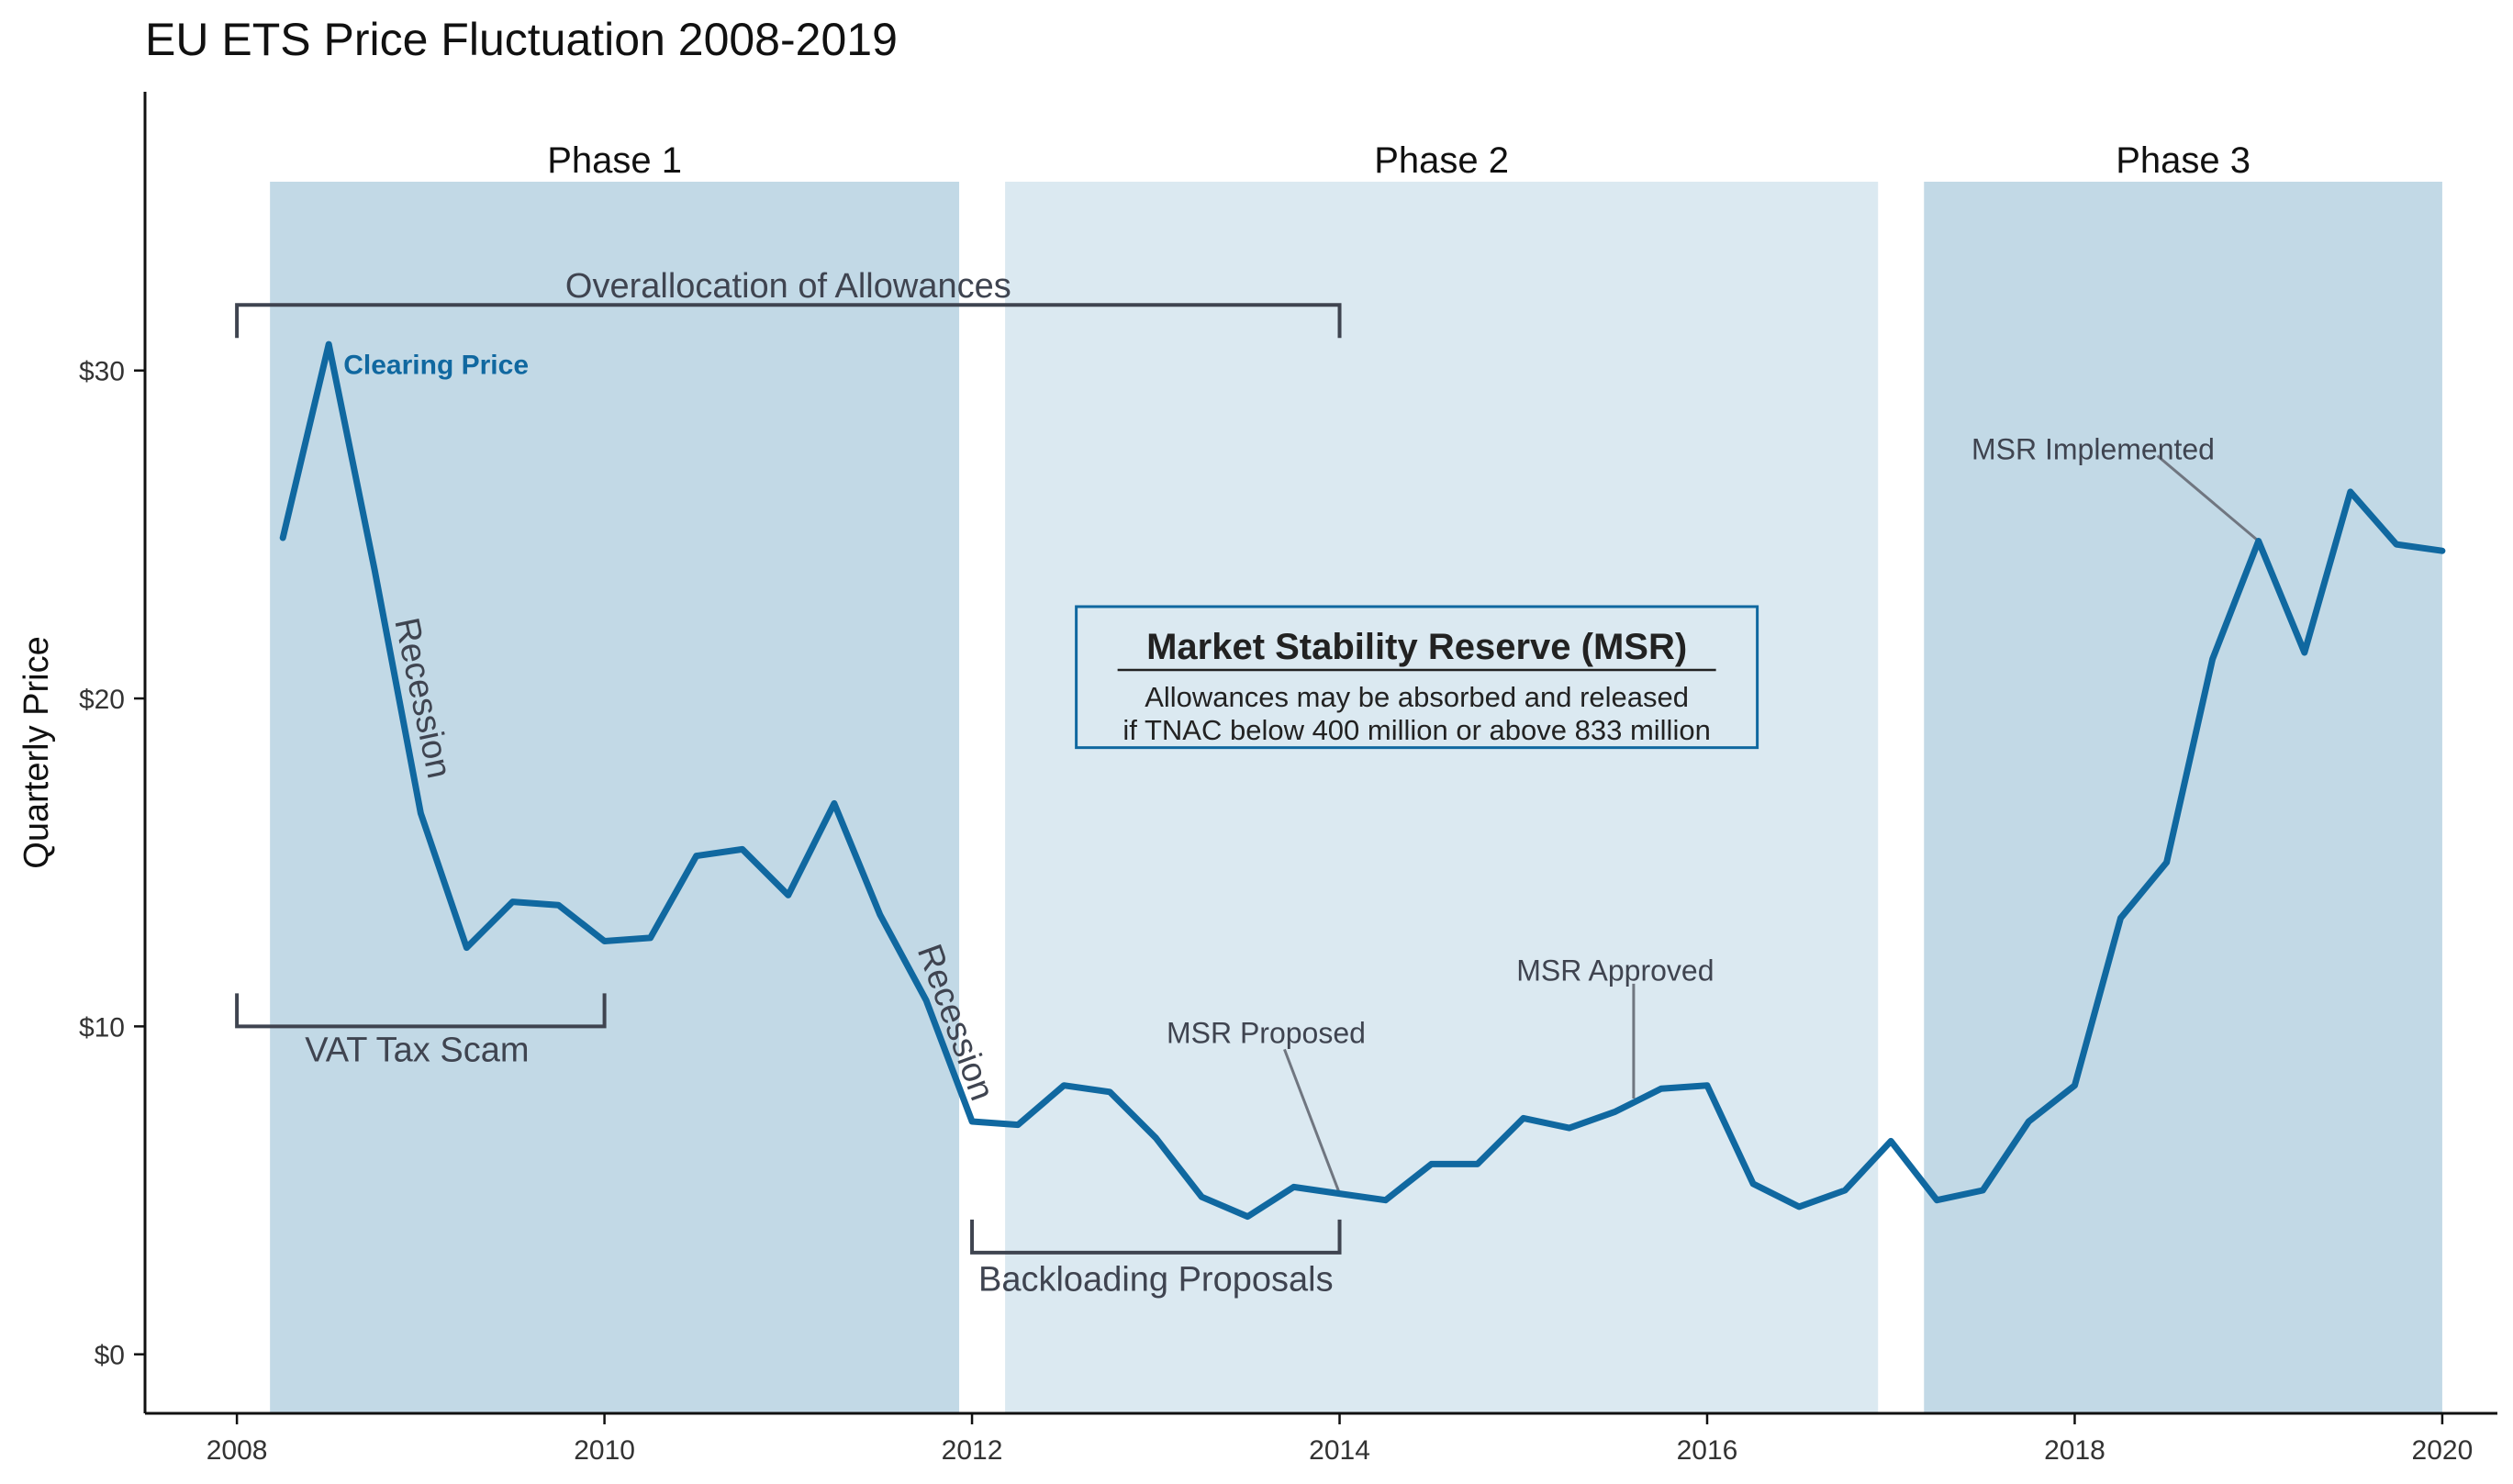 The width and height of the screenshot is (2513, 1484). Describe the element at coordinates (614, 160) in the screenshot. I see `phase-label-1: Phase 1` at that location.